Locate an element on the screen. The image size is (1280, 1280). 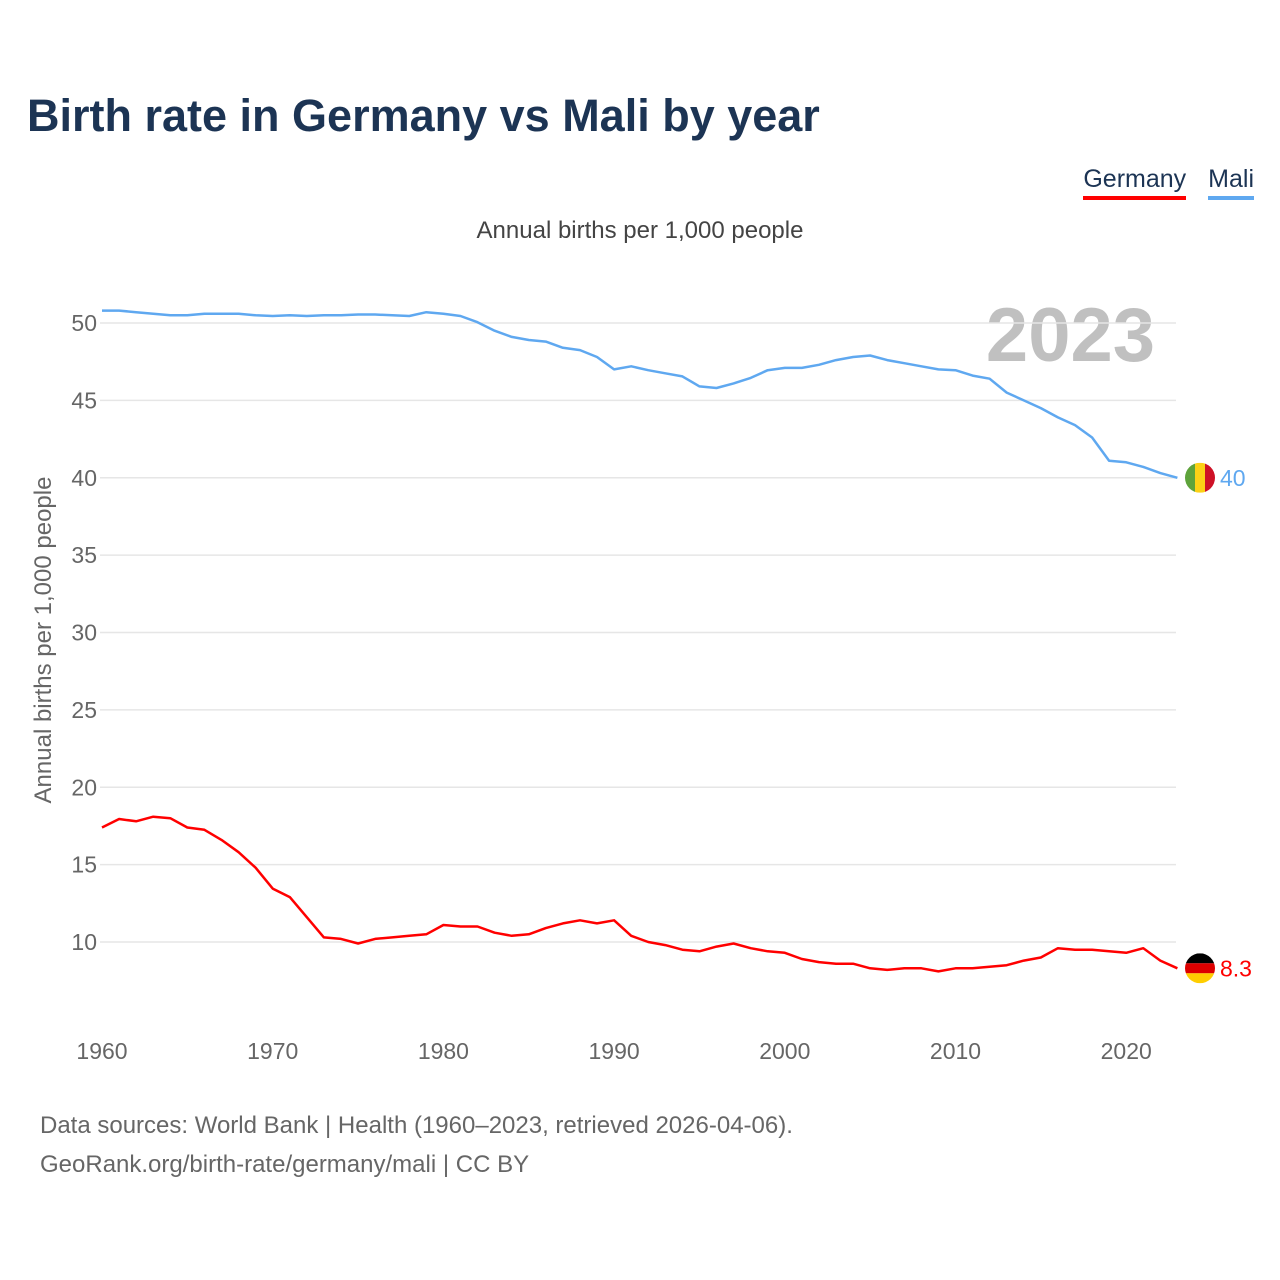
germany-flag-icon is located at coordinates (1200, 968).